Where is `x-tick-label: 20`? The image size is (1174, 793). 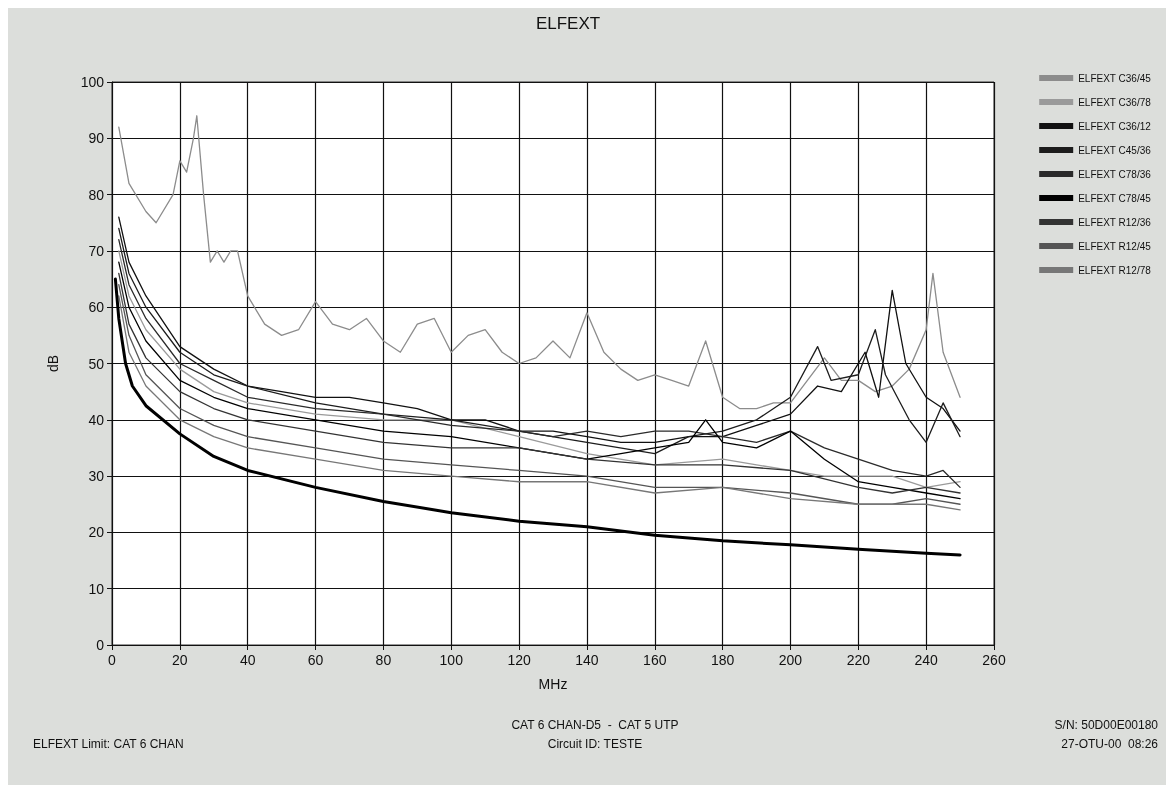 x-tick-label: 20 is located at coordinates (180, 660).